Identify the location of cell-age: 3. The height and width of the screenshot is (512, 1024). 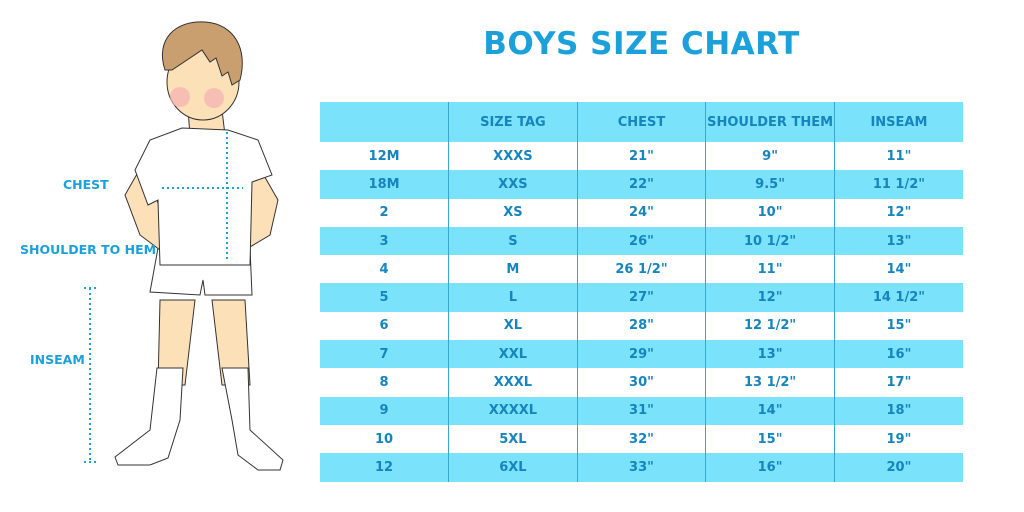
(384, 241).